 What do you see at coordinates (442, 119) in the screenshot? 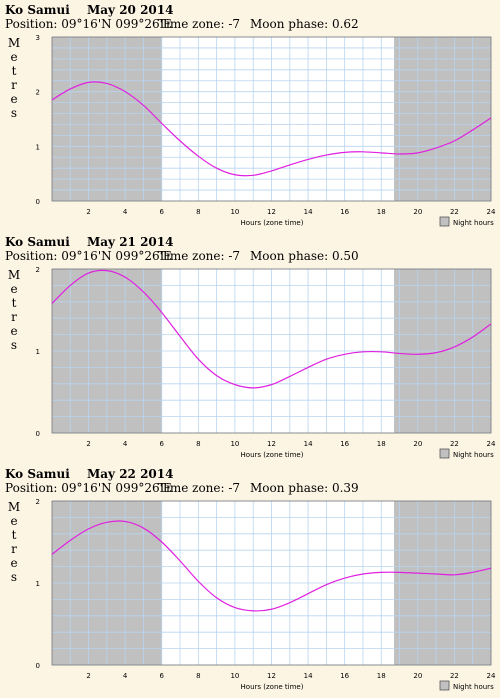
I see `night-shading` at bounding box center [442, 119].